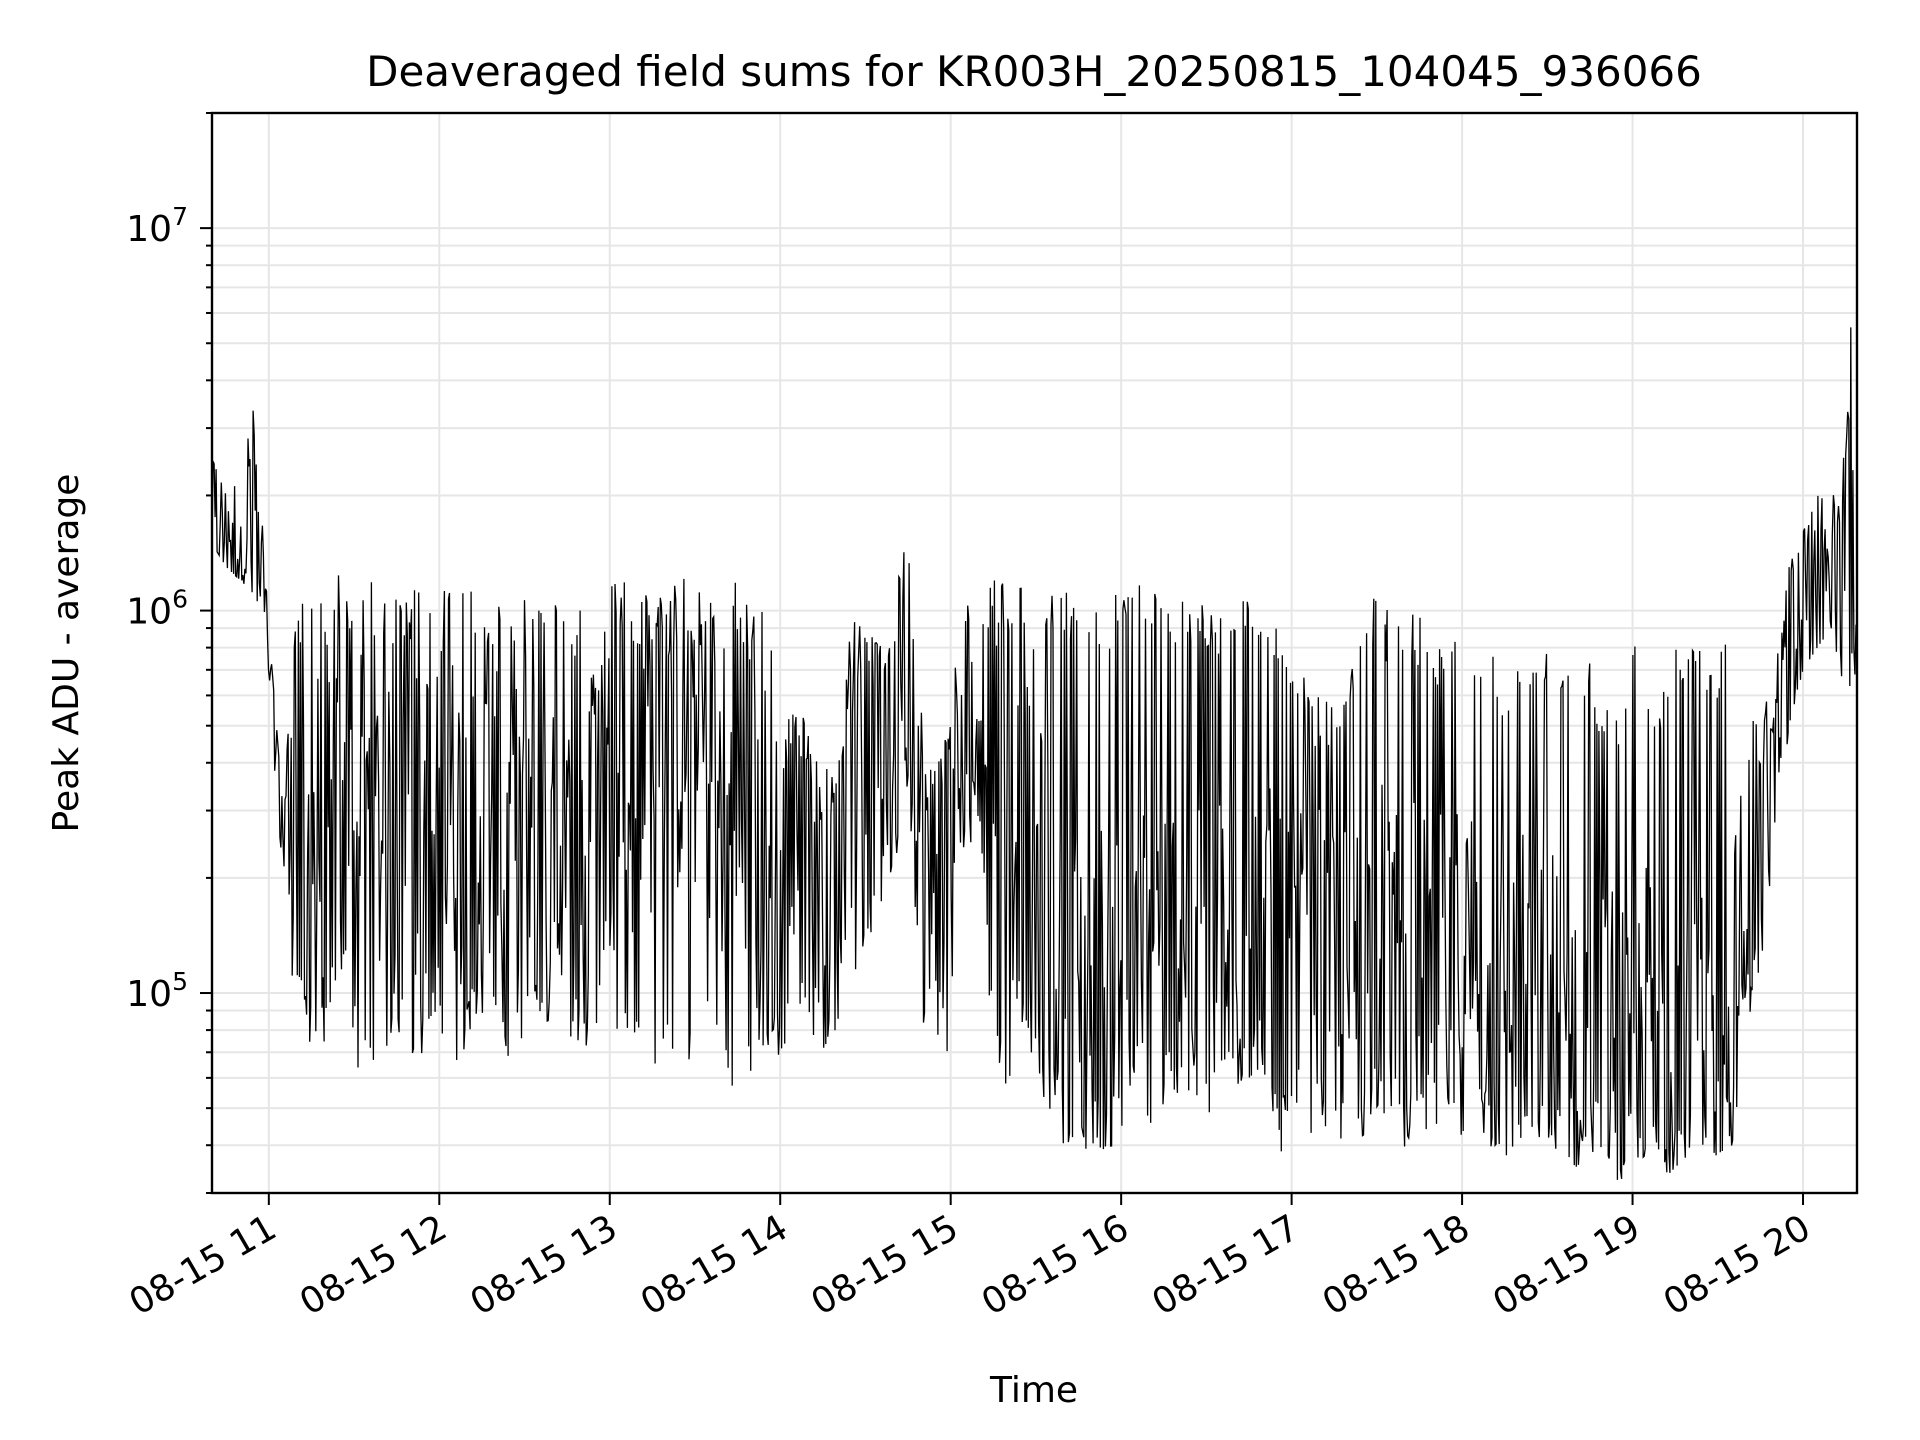  I want to click on y-axis-label: Peak ADU - average, so click(66, 653).